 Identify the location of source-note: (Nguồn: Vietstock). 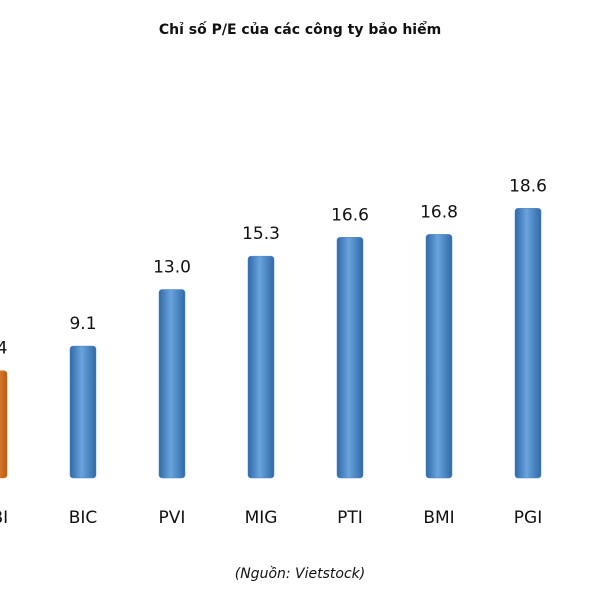
(300, 573).